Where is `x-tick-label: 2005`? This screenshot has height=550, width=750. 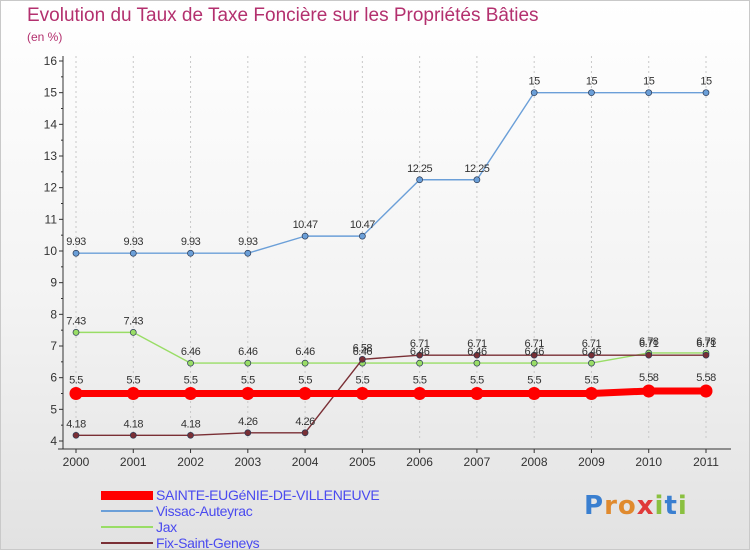 x-tick-label: 2005 is located at coordinates (362, 462).